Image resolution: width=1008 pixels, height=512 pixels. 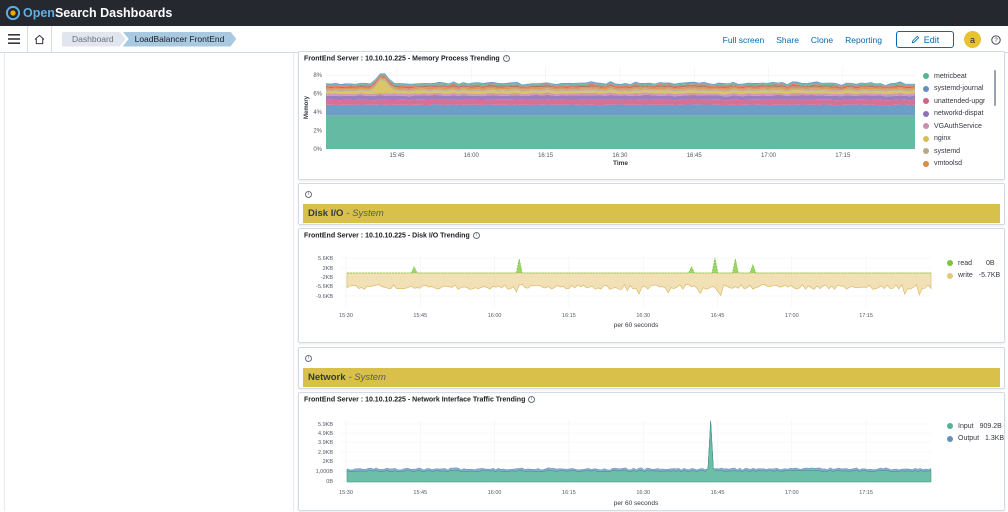 I want to click on y-tick-label: 4%, so click(x=317, y=113).